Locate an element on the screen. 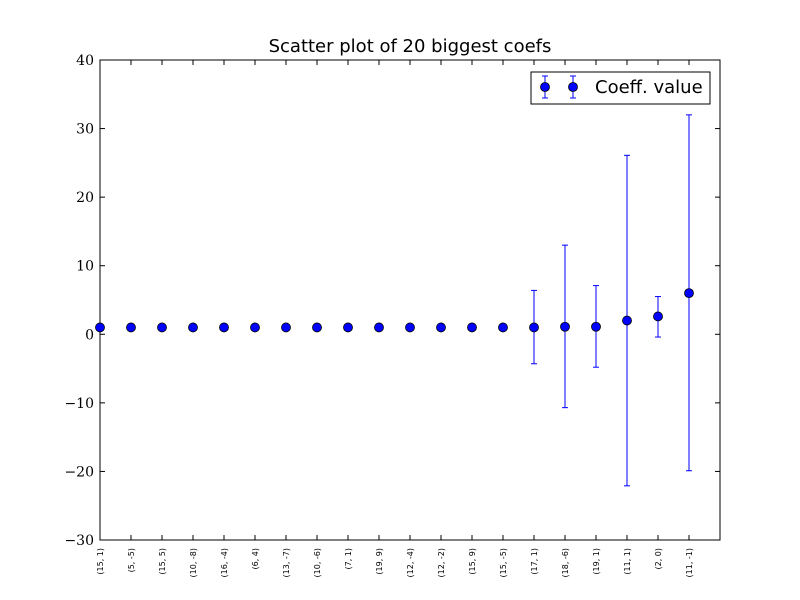 The image size is (800, 600). legend-label: Coeff. value is located at coordinates (649, 87).